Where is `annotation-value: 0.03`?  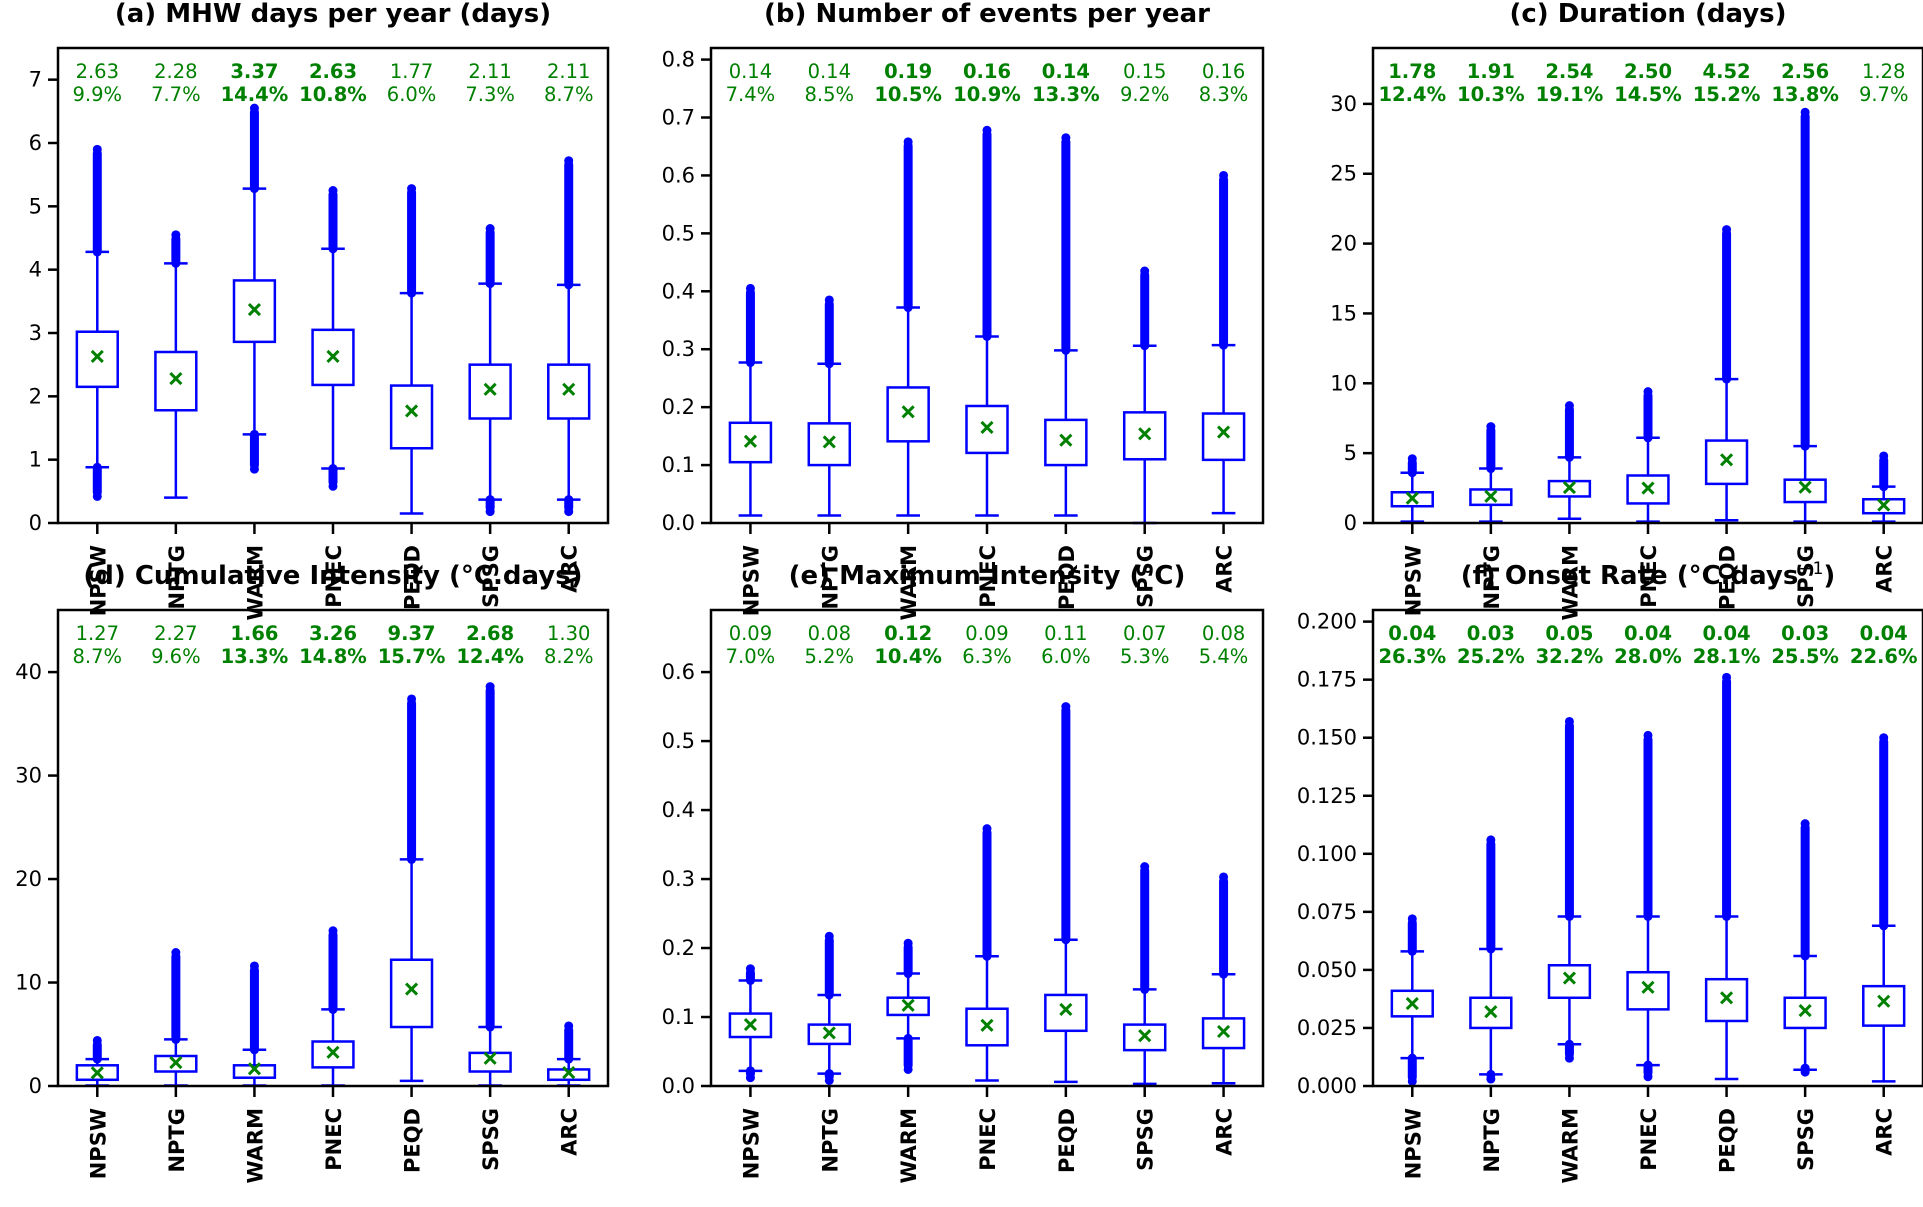 annotation-value: 0.03 is located at coordinates (1805, 633).